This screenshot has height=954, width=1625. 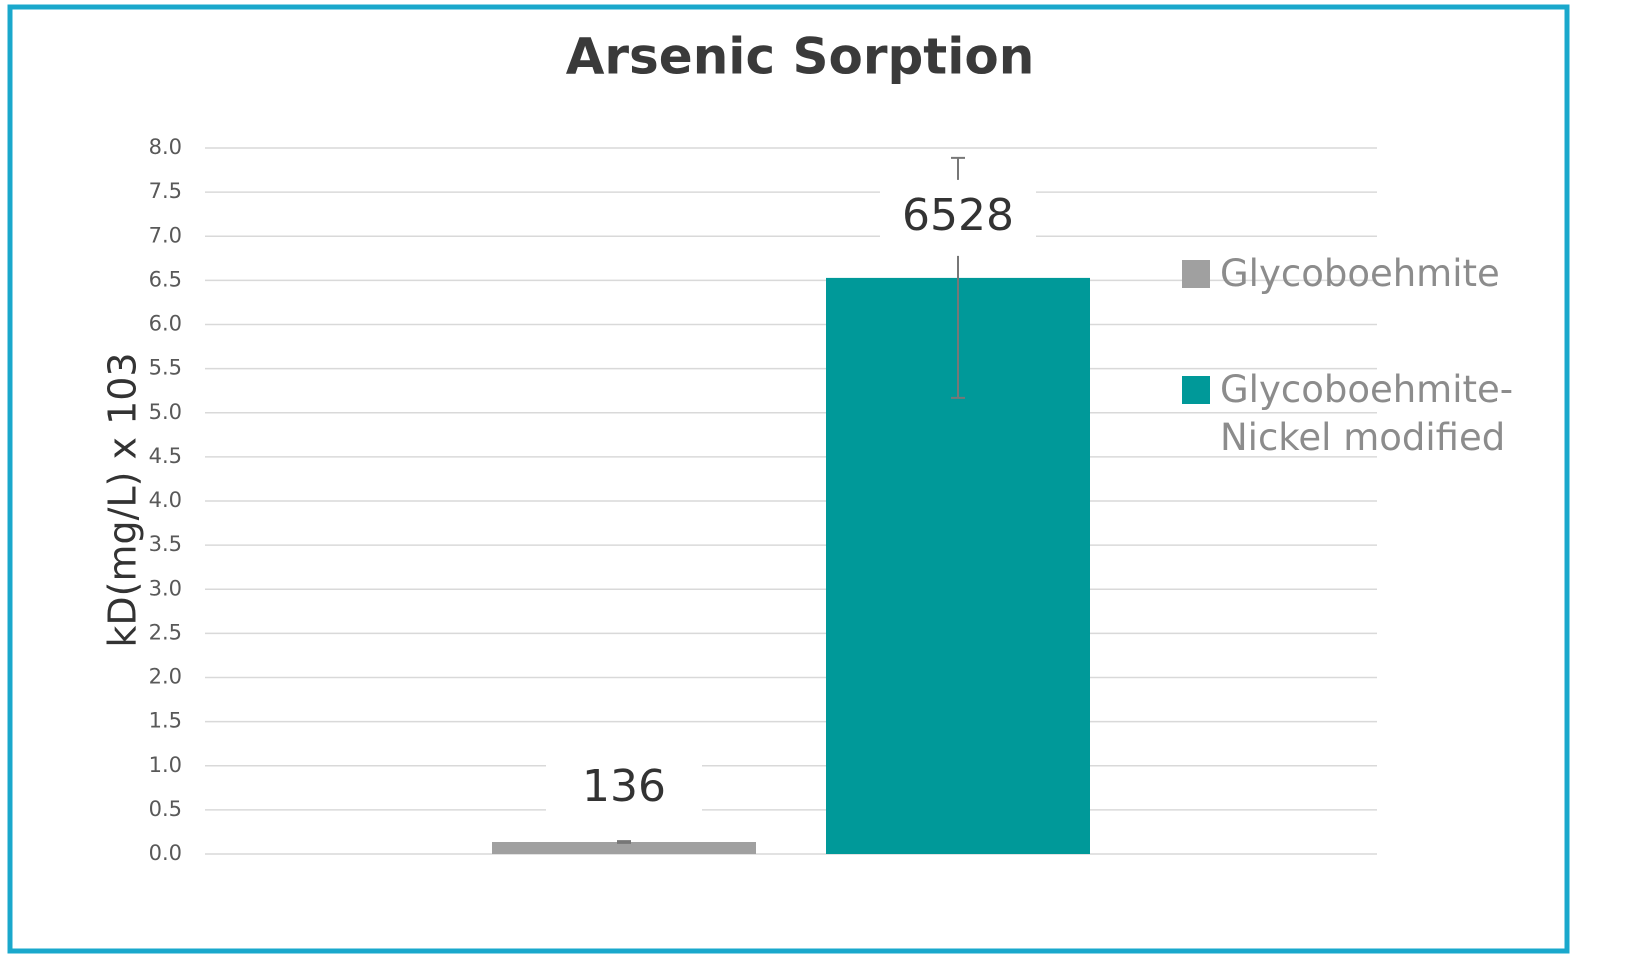 I want to click on y-tick-label: 6.5, so click(x=165, y=279).